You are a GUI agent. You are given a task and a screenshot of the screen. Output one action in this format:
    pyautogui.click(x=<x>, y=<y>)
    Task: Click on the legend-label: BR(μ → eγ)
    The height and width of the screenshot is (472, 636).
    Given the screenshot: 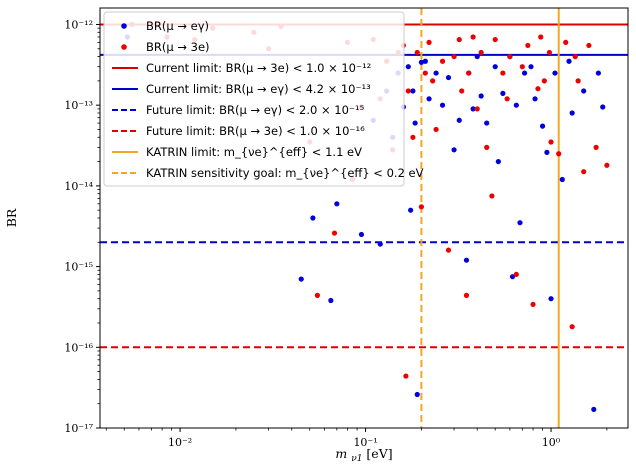 What is the action you would take?
    pyautogui.click(x=177, y=26)
    